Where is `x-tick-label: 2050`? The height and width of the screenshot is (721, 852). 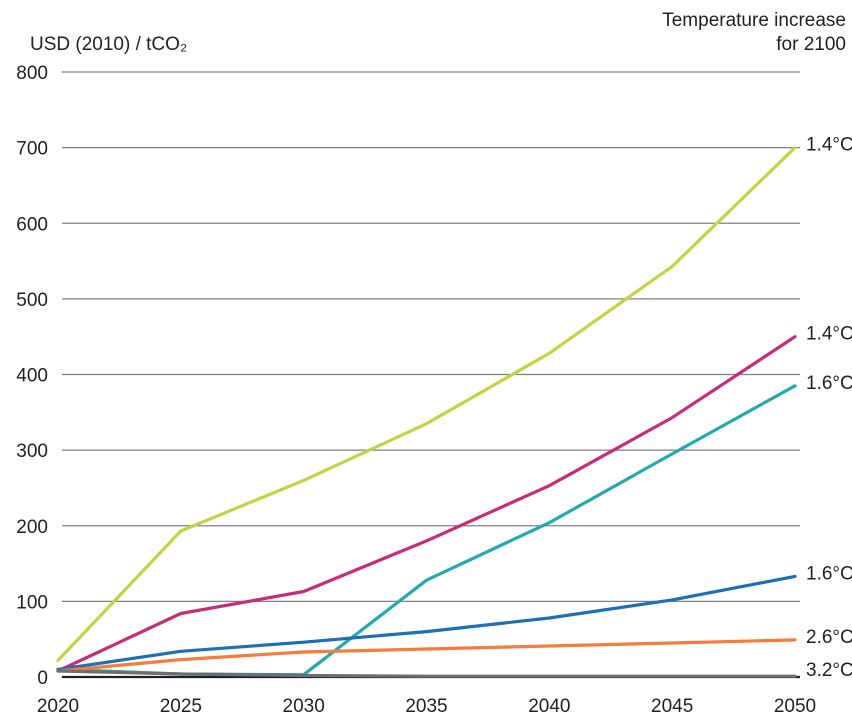
x-tick-label: 2050 is located at coordinates (795, 706).